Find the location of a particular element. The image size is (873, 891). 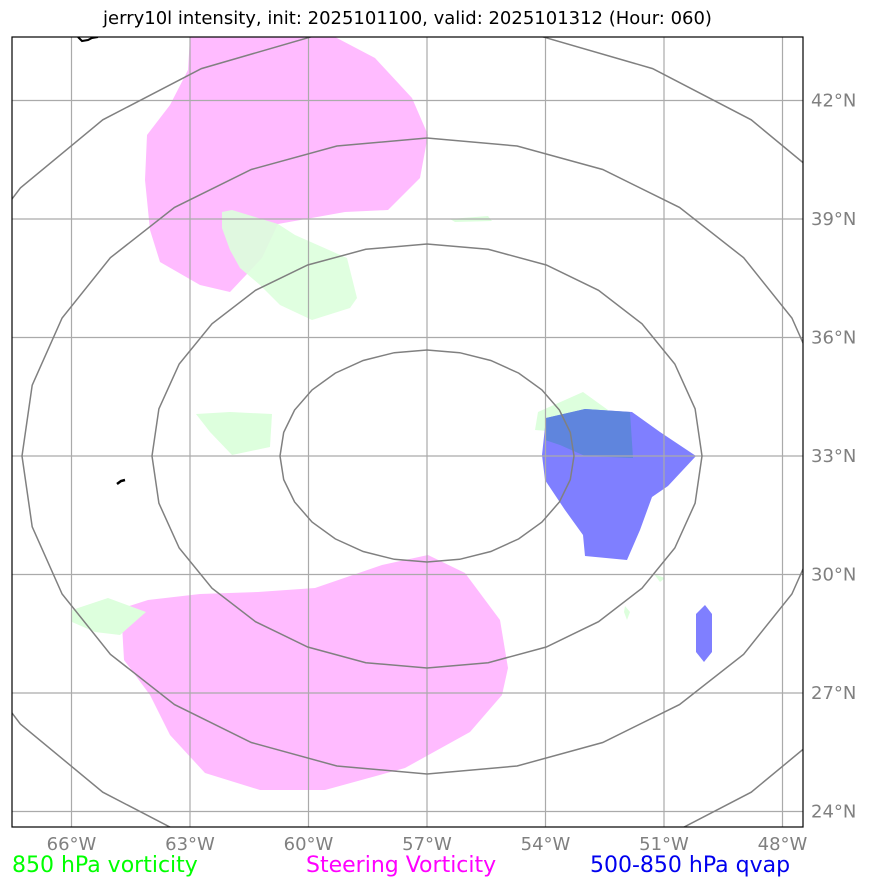

latitude-tick-label: 30°N is located at coordinates (833, 575).